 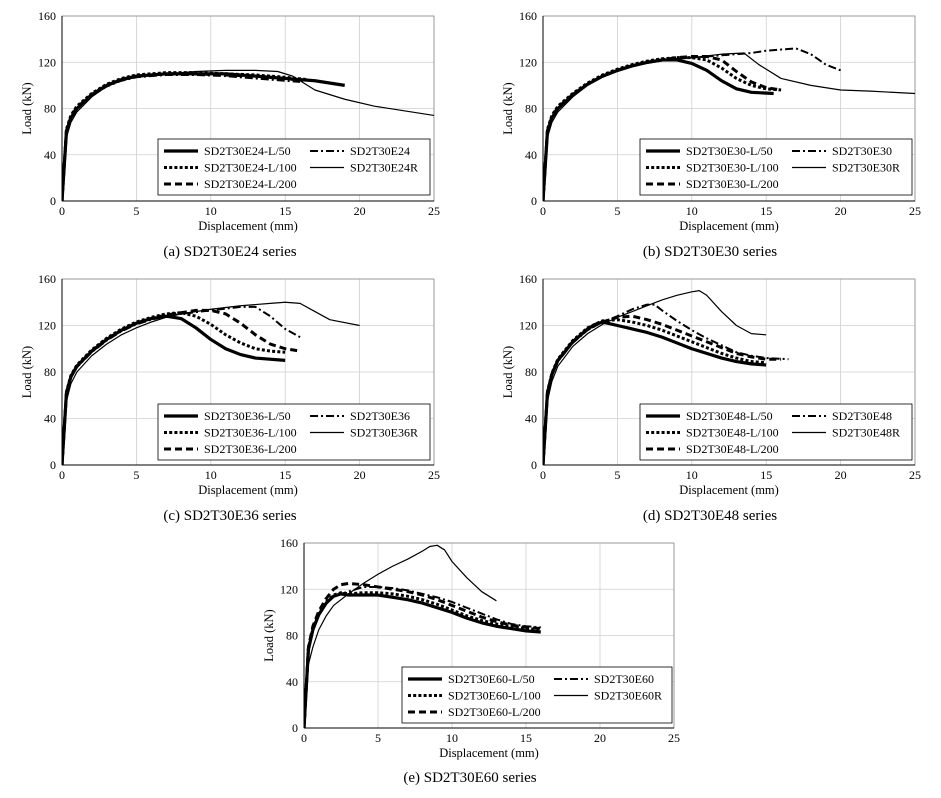 I want to click on series-line-sd2t30e60, so click(x=422, y=656).